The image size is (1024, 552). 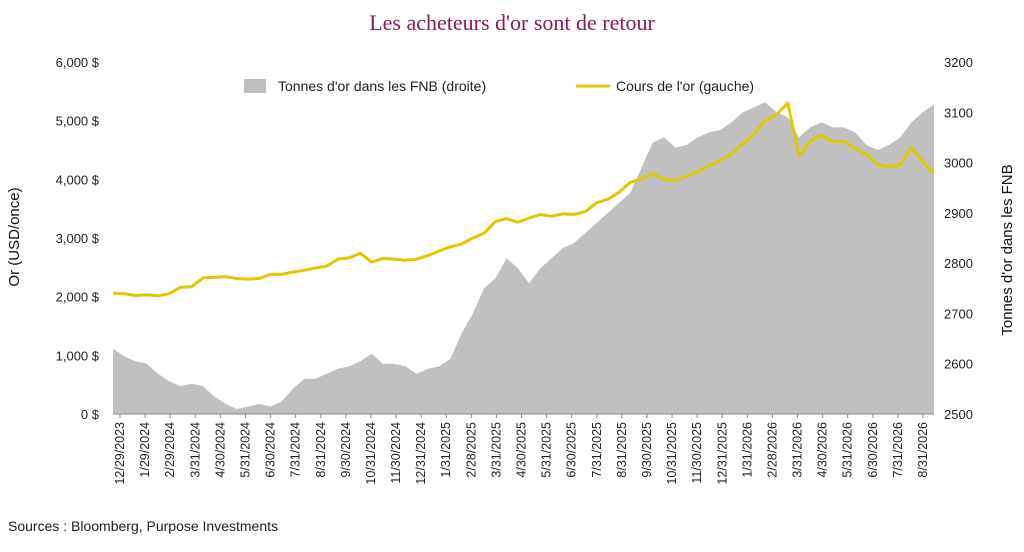 I want to click on source-note: Sources : Bloomberg, Purpose Investments, so click(x=143, y=526).